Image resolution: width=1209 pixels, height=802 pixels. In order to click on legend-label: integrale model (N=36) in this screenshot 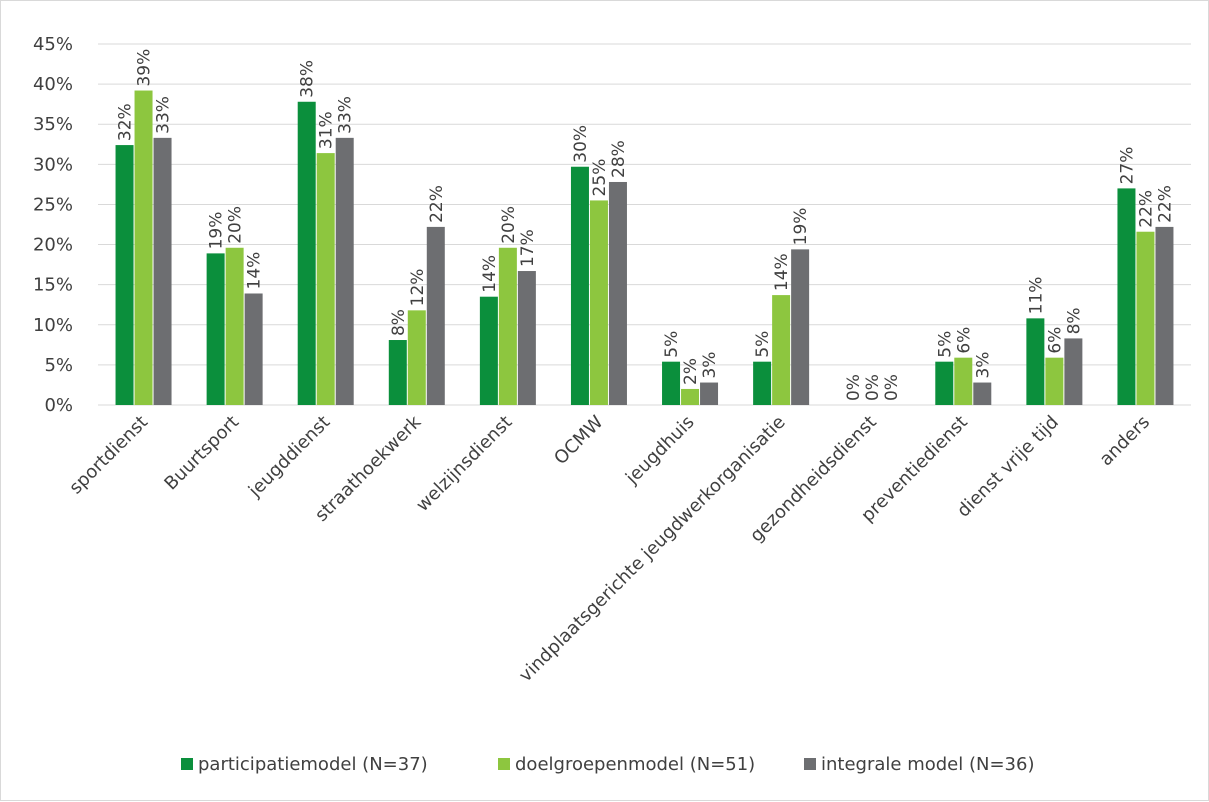, I will do `click(927, 764)`.